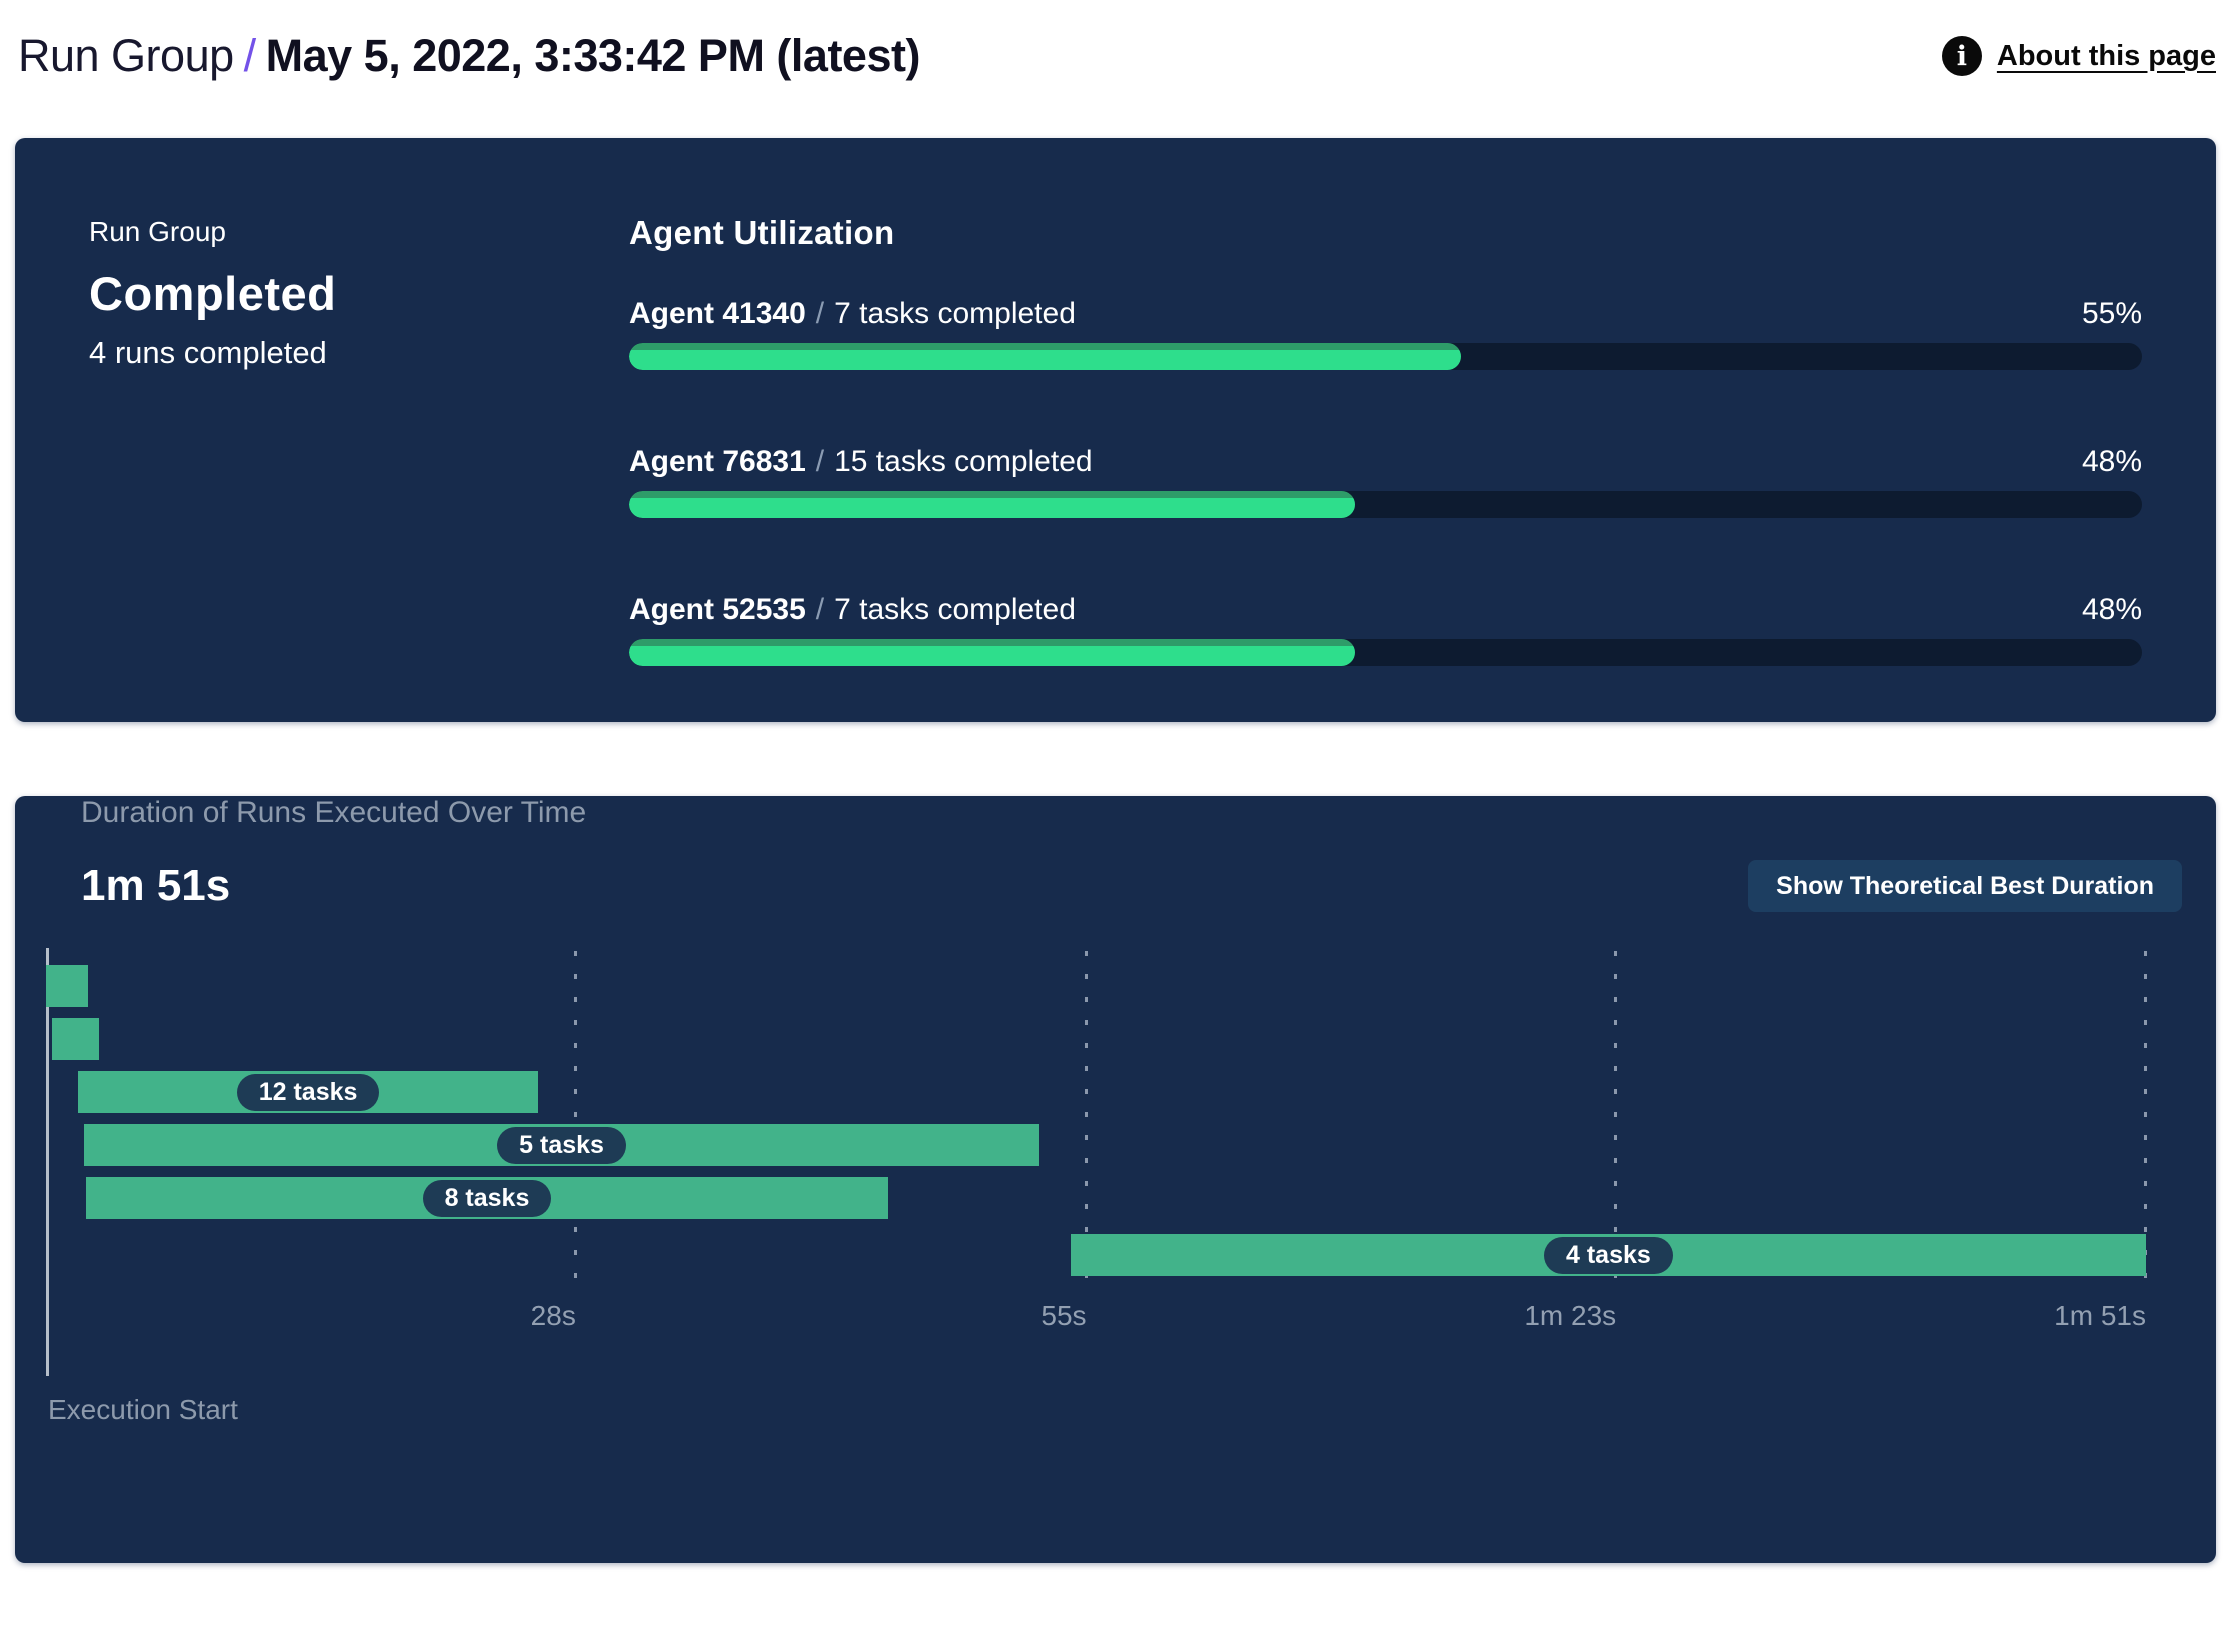 The image size is (2240, 1626). Describe the element at coordinates (1131, 886) in the screenshot. I see `duration-header-row: 1m 51s Show Theoretical Best Duration` at that location.